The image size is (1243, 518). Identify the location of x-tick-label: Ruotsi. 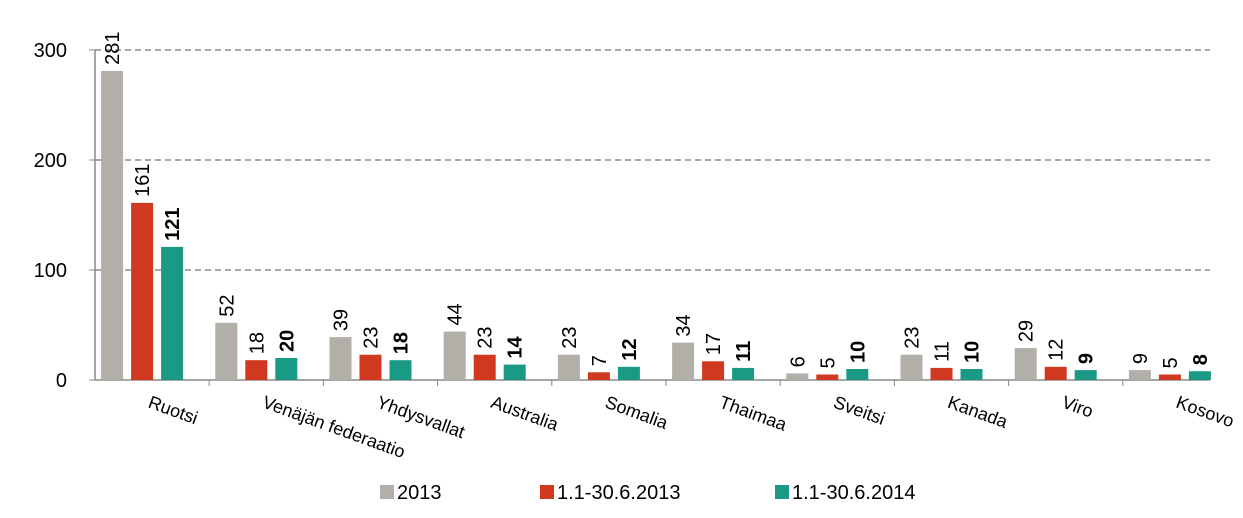
(173, 410).